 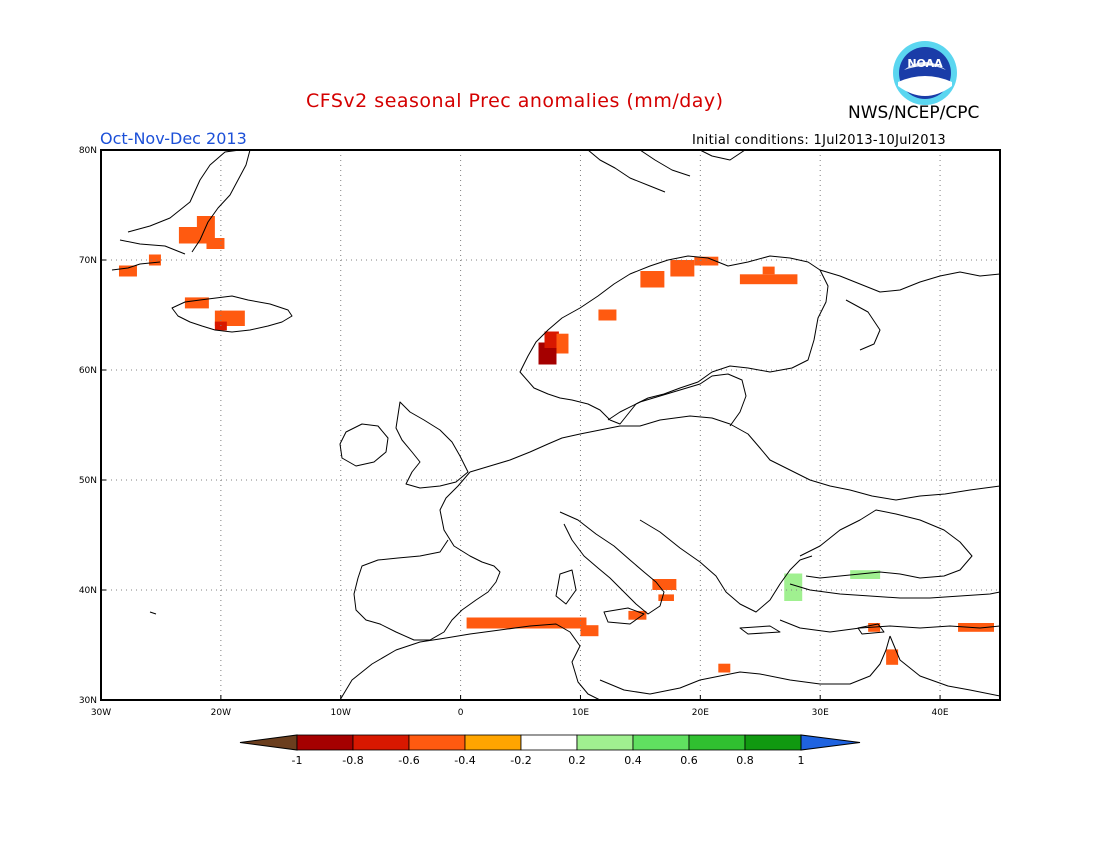 I want to click on legend-label: -0.2, so click(x=520, y=760).